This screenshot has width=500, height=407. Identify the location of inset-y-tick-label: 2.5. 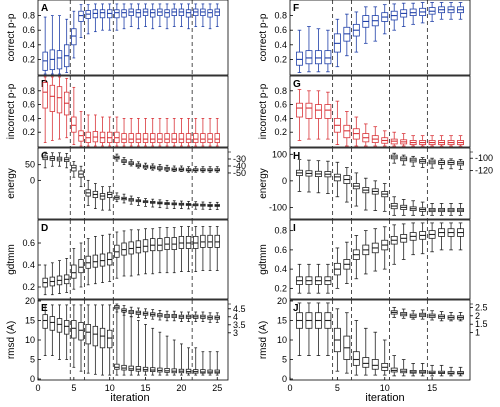
(481, 307).